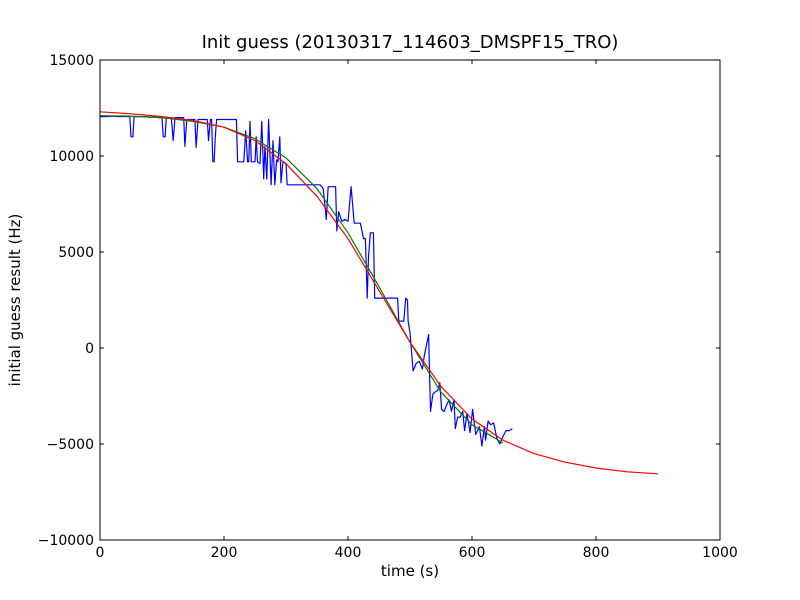 The width and height of the screenshot is (800, 600). Describe the element at coordinates (596, 553) in the screenshot. I see `x-tick-label: 800` at that location.